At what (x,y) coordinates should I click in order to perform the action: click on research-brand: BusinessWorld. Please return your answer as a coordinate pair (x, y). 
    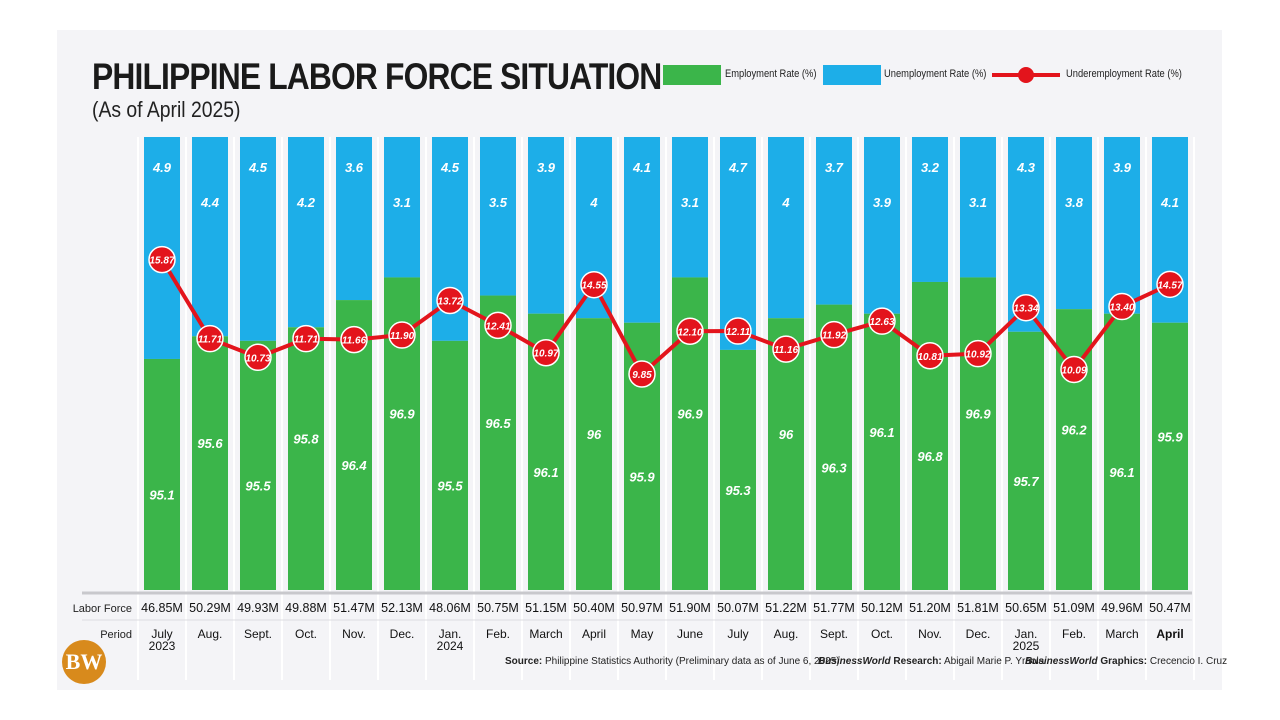
    Looking at the image, I should click on (854, 661).